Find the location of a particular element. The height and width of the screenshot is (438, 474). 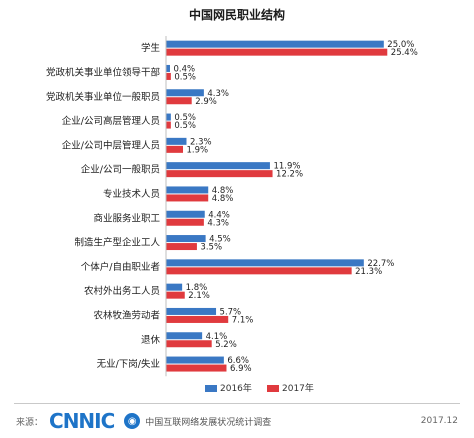

survey-name: 中国互联网络发展状况统计调查 is located at coordinates (208, 422).